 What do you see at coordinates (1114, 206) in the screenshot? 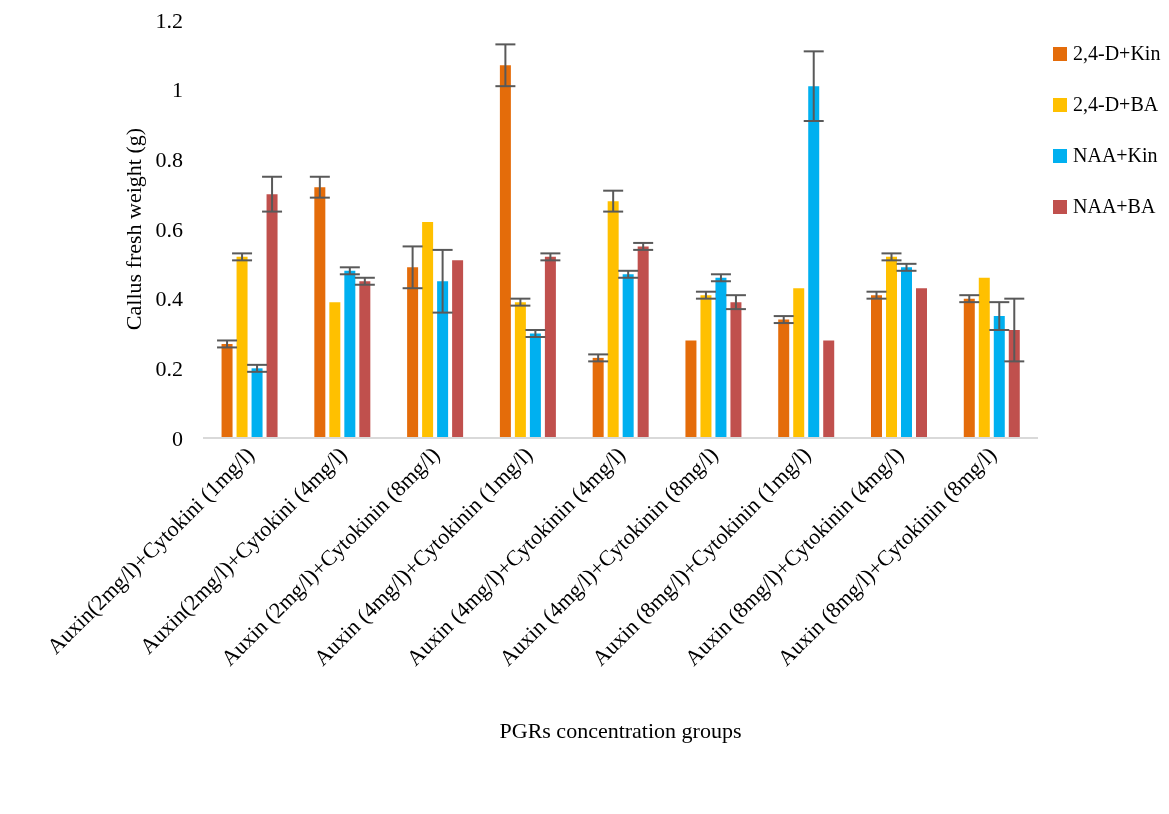
I see `legend-label: NAA+BA` at bounding box center [1114, 206].